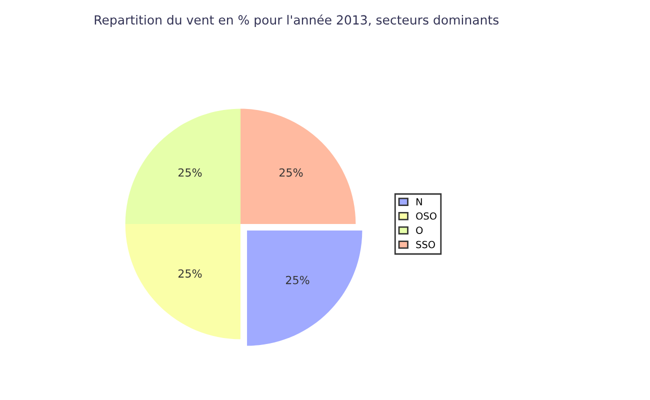  What do you see at coordinates (419, 202) in the screenshot?
I see `legend-label: N` at bounding box center [419, 202].